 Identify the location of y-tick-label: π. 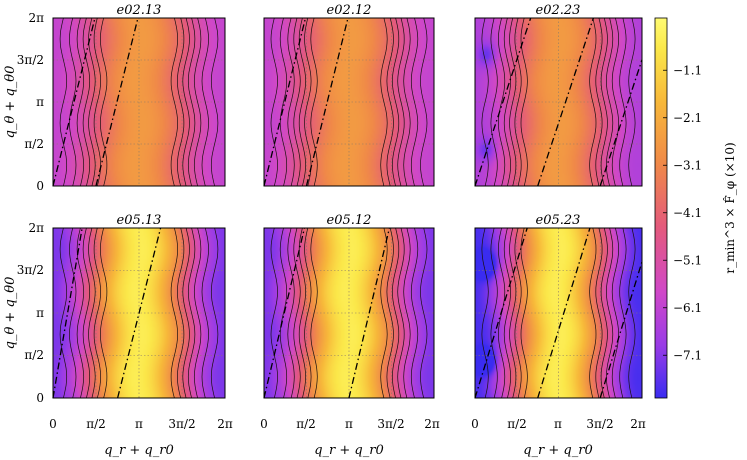
(40, 313).